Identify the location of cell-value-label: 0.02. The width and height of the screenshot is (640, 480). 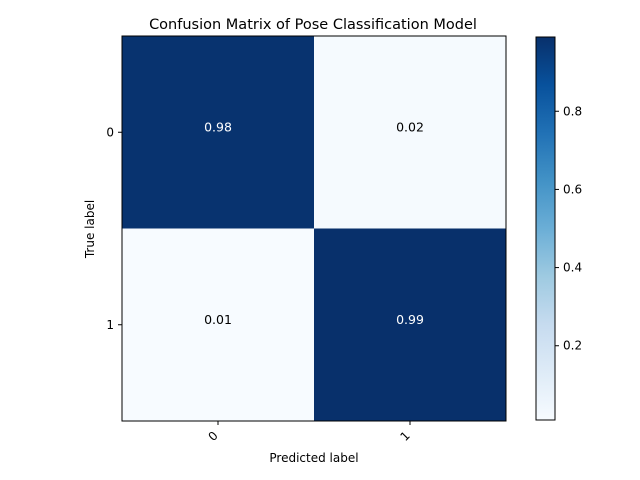
(410, 126).